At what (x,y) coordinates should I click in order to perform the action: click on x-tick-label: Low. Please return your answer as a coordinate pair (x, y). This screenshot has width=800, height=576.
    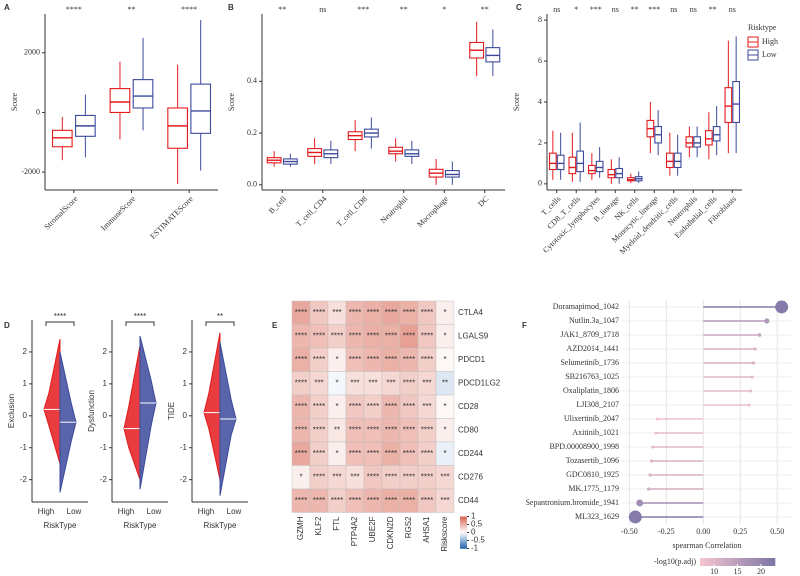
    Looking at the image, I should click on (74, 511).